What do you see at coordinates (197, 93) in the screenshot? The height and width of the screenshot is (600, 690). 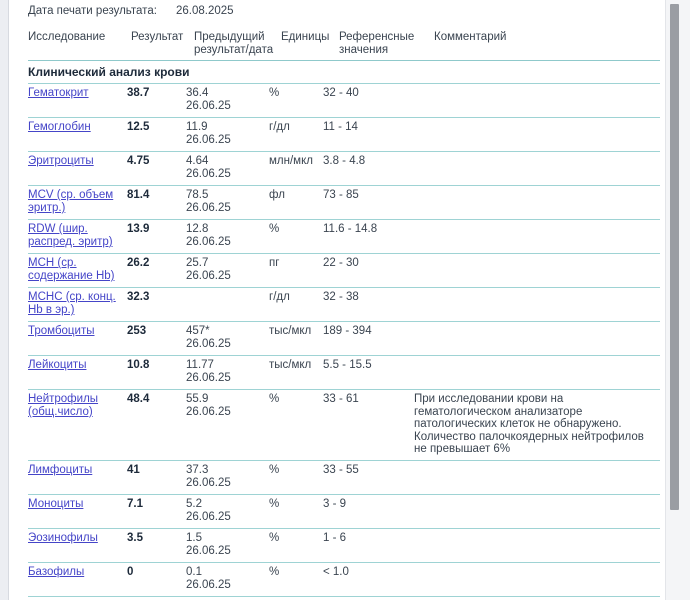 I see `previous-value: 36.4` at bounding box center [197, 93].